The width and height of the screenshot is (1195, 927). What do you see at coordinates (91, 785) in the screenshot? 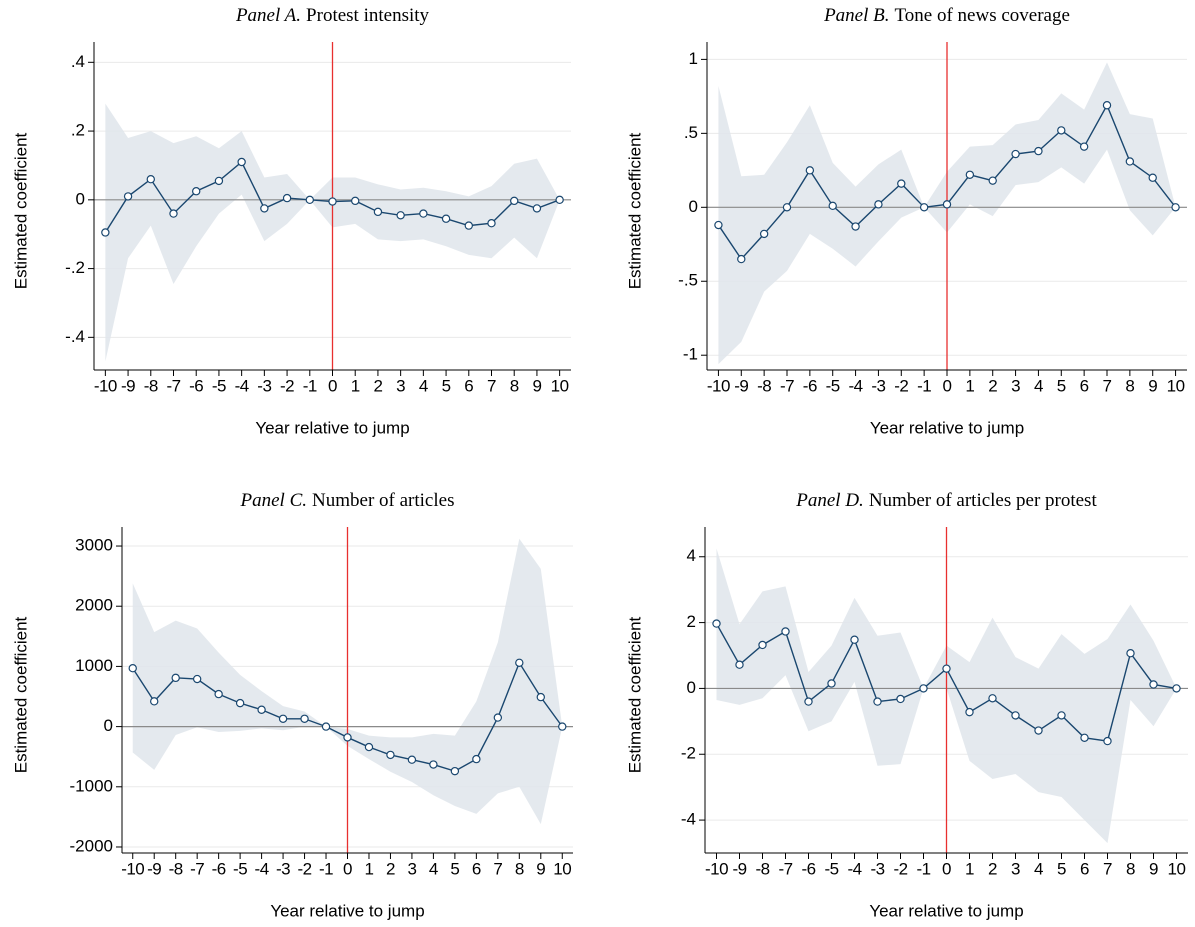
I see `y-tick-label: -1000` at bounding box center [91, 785].